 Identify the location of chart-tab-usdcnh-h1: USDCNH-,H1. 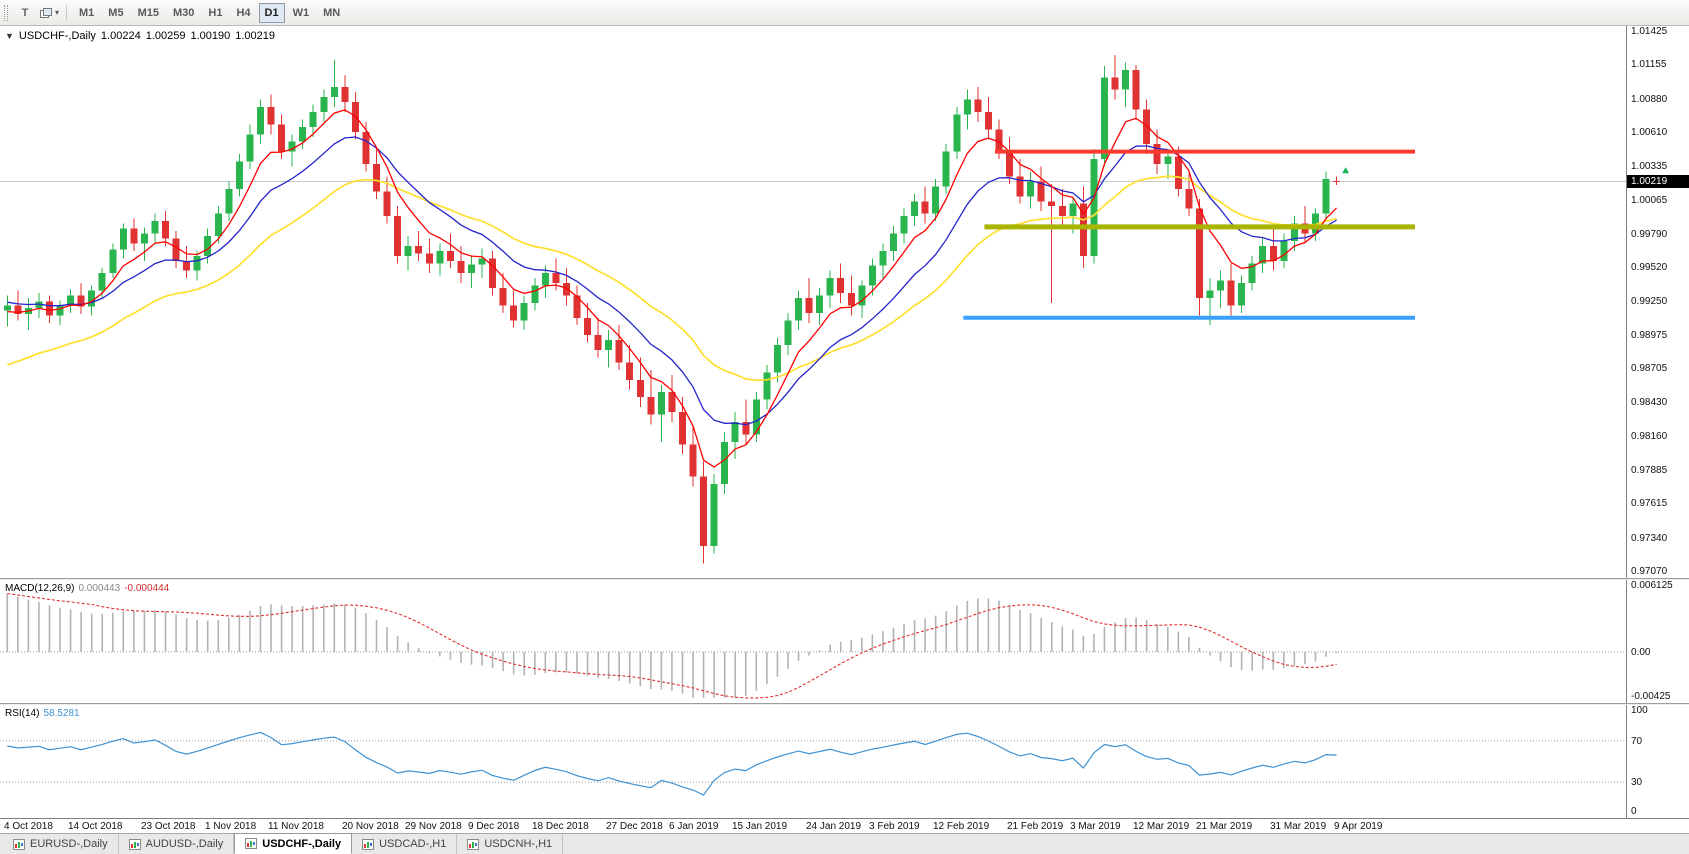
(510, 844).